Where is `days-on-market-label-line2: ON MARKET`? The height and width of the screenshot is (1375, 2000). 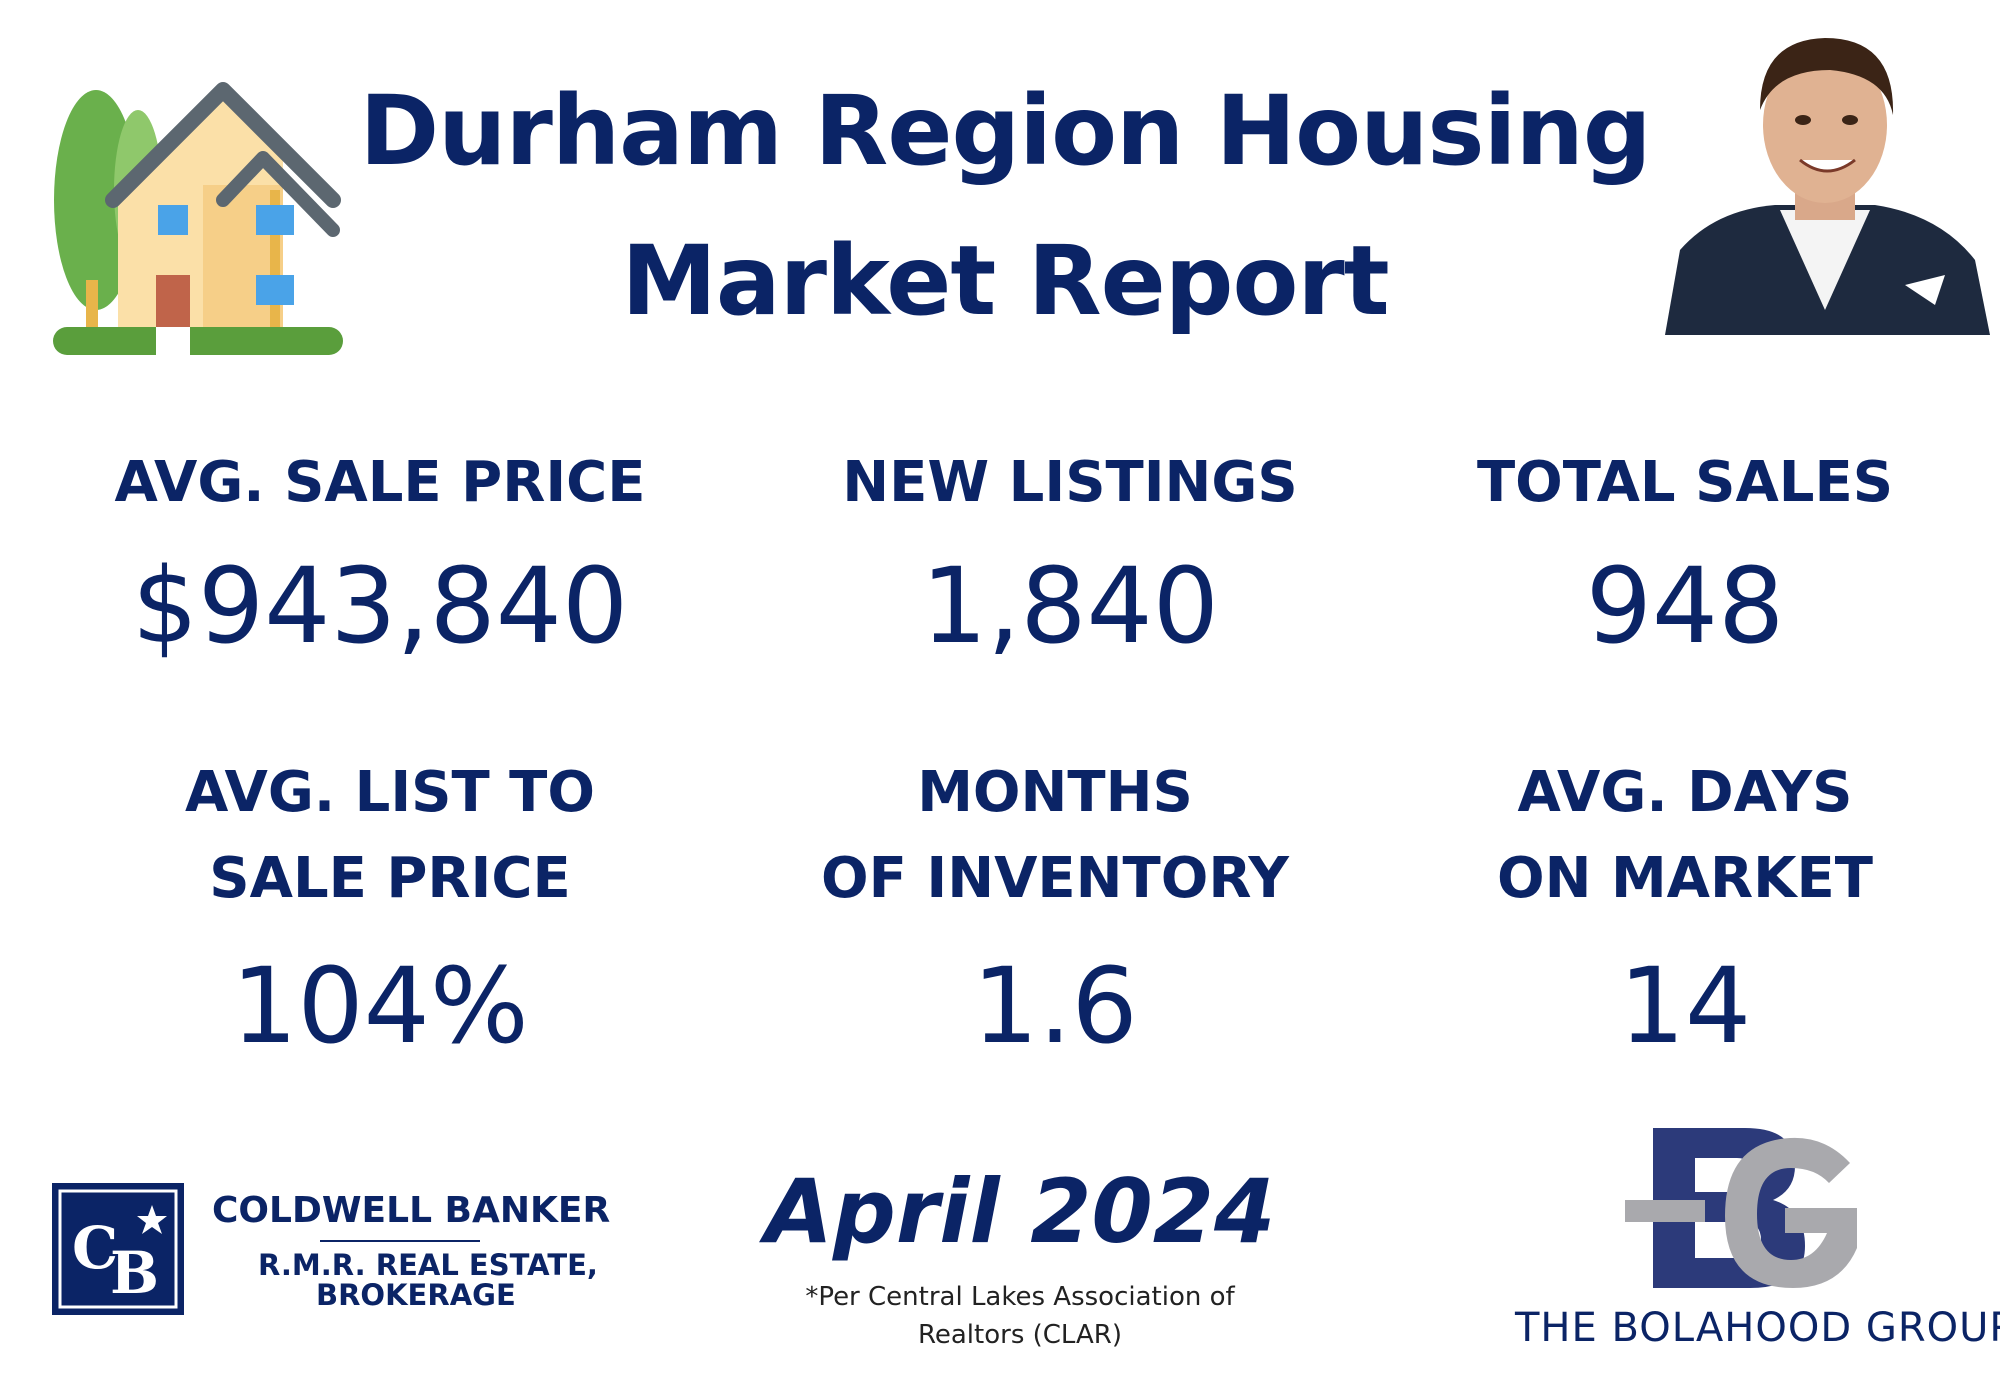 days-on-market-label-line2: ON MARKET is located at coordinates (1684, 878).